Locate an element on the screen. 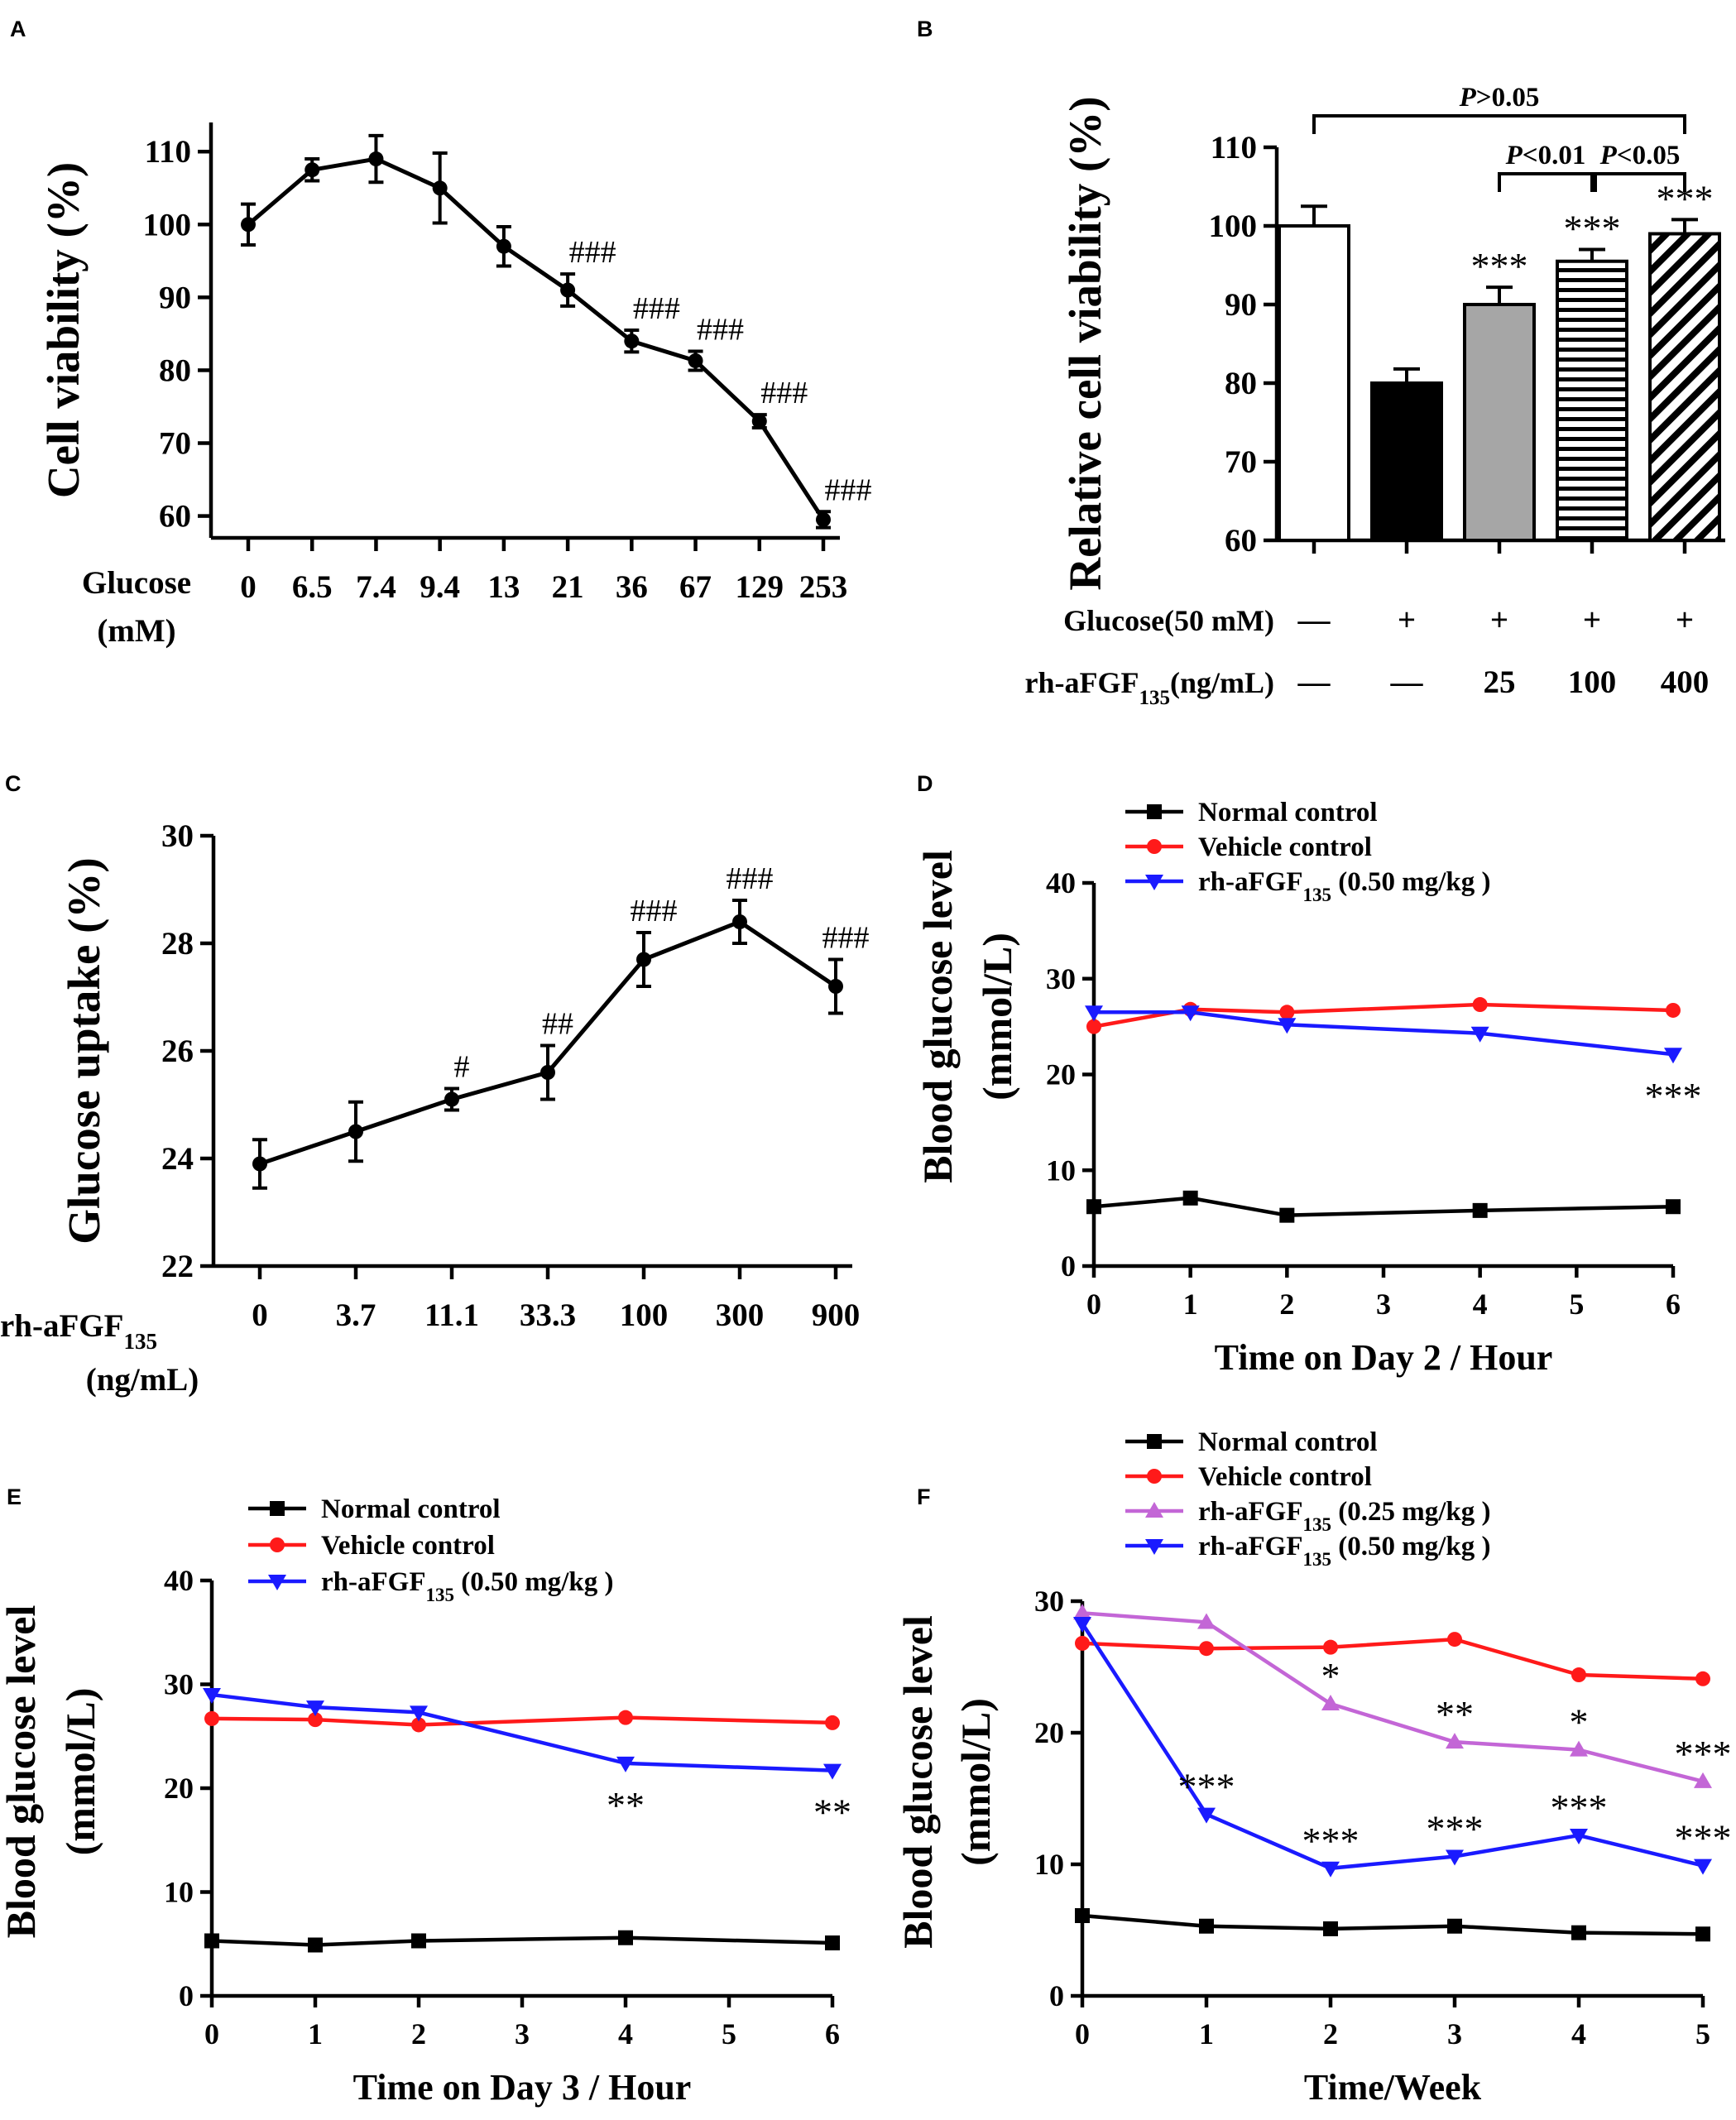 This screenshot has width=1736, height=2120. legend-label: rh-aFGF135 (0.50 mg/kg ) is located at coordinates (1344, 1551).